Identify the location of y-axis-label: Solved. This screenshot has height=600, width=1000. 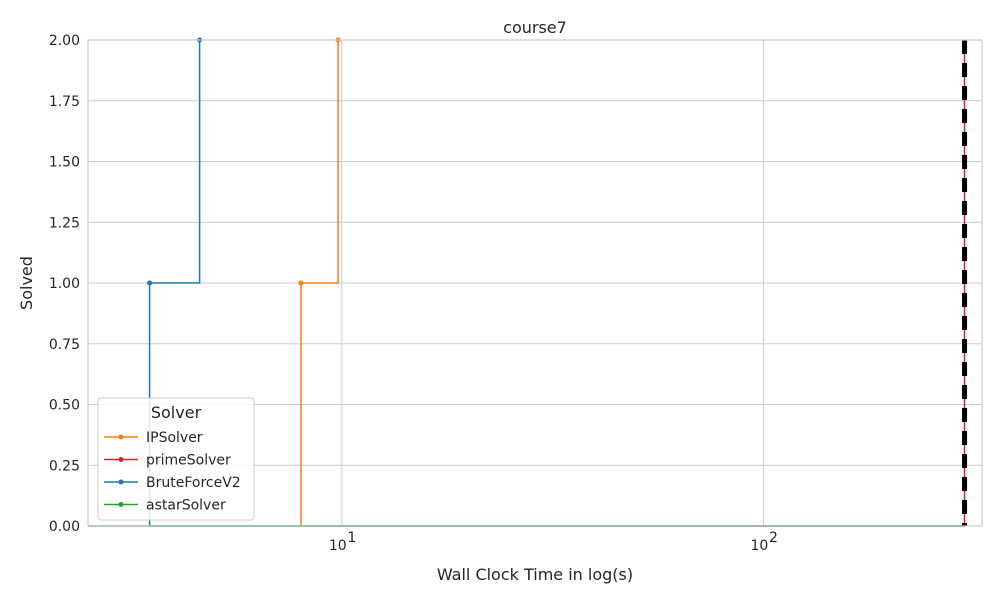
(26, 283).